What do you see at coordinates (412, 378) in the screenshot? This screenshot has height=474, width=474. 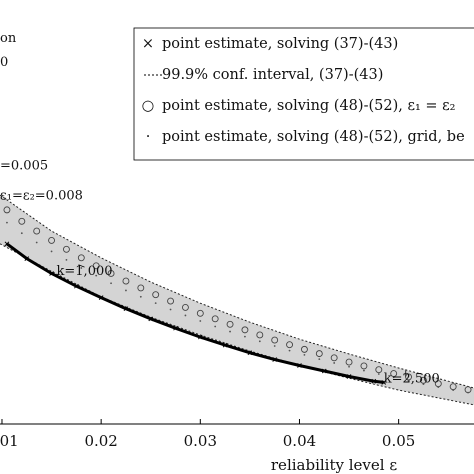 I see `annotation-label: k=2,500` at bounding box center [412, 378].